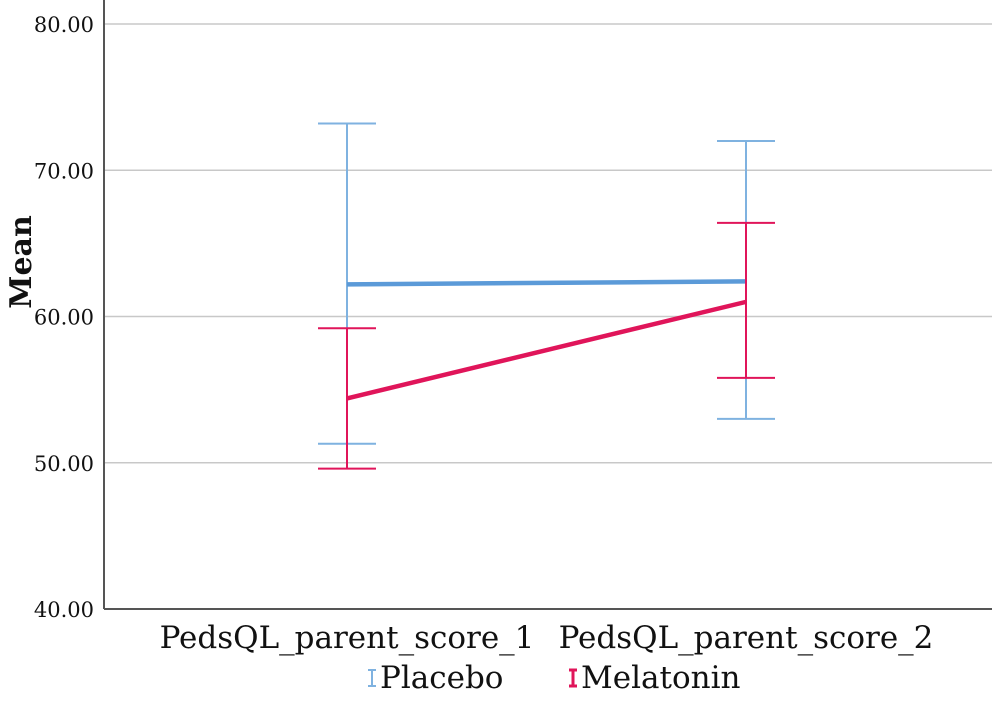  Describe the element at coordinates (441, 678) in the screenshot. I see `legend-label-placebo: Placebo` at that location.